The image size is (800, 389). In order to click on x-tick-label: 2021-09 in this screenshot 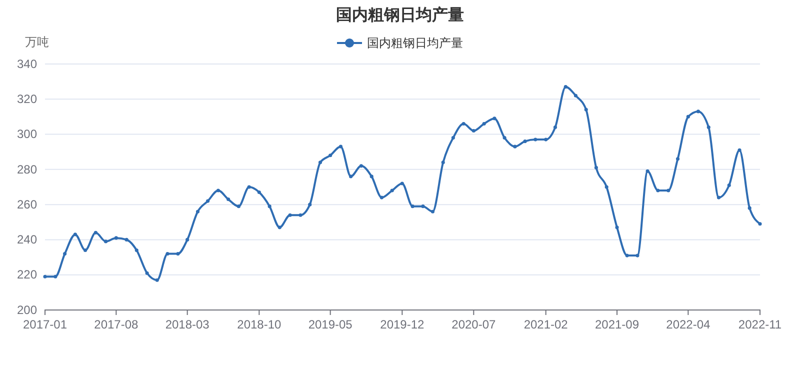, I will do `click(617, 325)`.